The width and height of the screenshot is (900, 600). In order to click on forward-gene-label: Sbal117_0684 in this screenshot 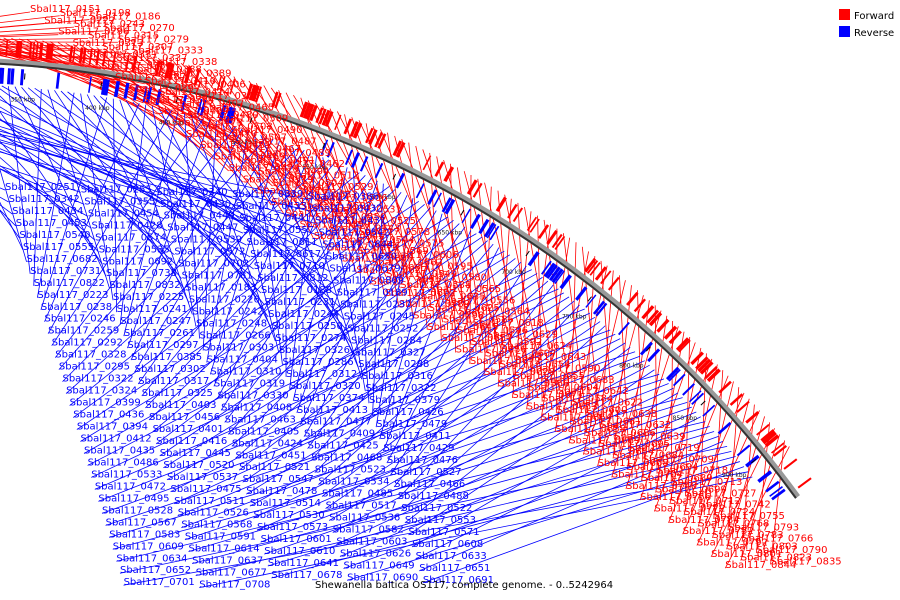, I will do `click(648, 455)`.